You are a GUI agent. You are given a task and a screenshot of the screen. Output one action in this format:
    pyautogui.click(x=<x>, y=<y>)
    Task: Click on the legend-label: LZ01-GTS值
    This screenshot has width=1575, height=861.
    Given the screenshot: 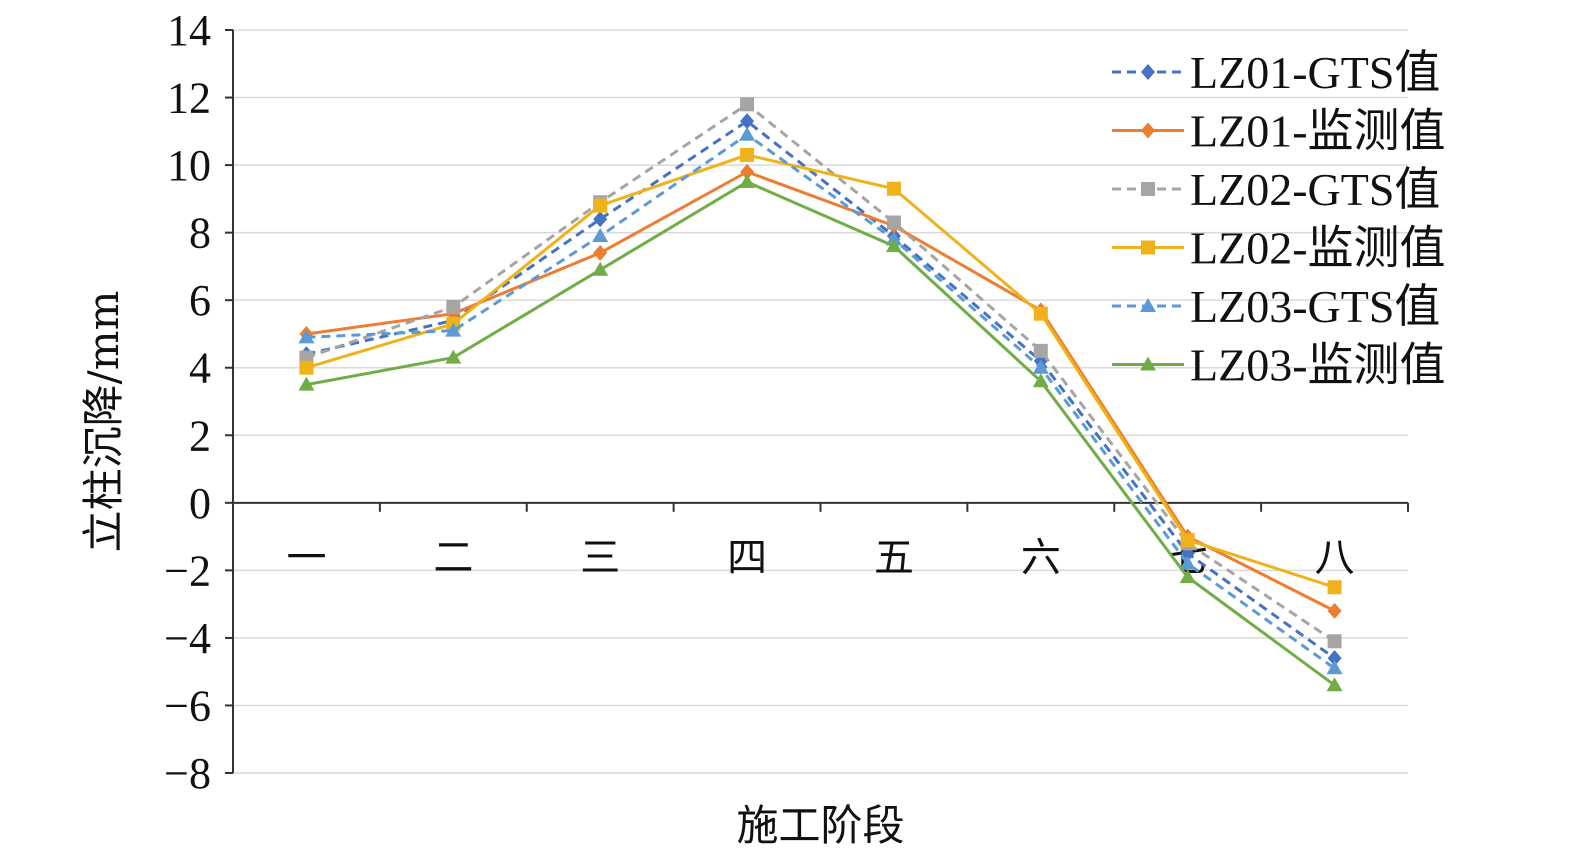 What is the action you would take?
    pyautogui.click(x=1315, y=72)
    